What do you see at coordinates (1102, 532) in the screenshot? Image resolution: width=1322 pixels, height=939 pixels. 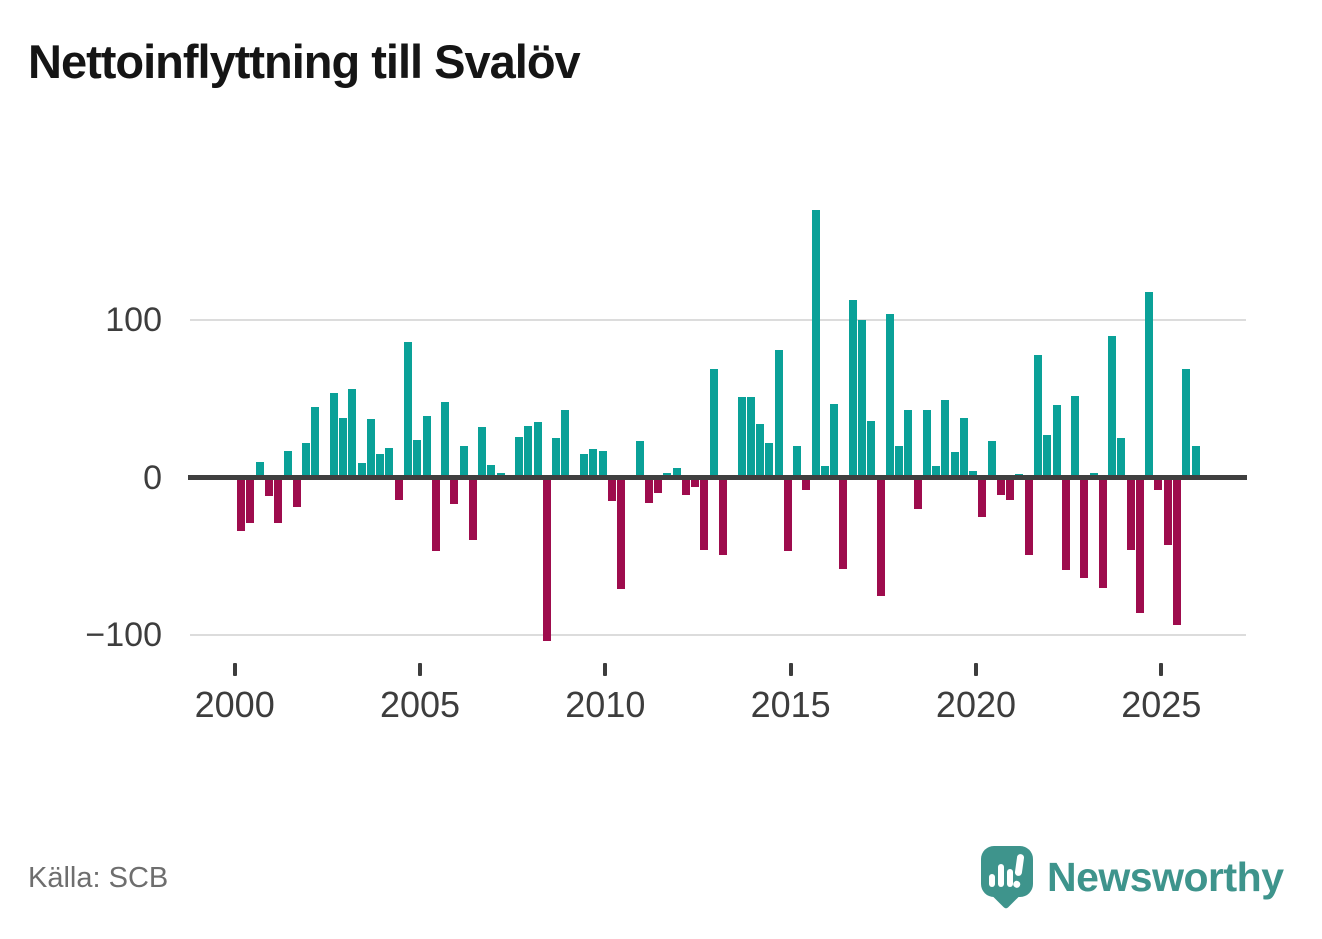 I see `bar-2023Q2` at bounding box center [1102, 532].